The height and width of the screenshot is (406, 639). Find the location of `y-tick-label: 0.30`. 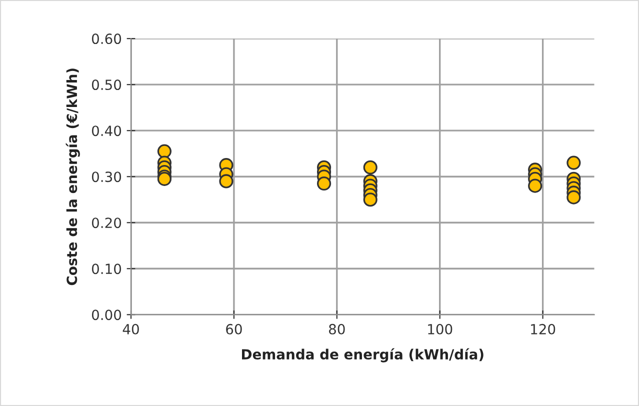

y-tick-label: 0.30 is located at coordinates (107, 177).